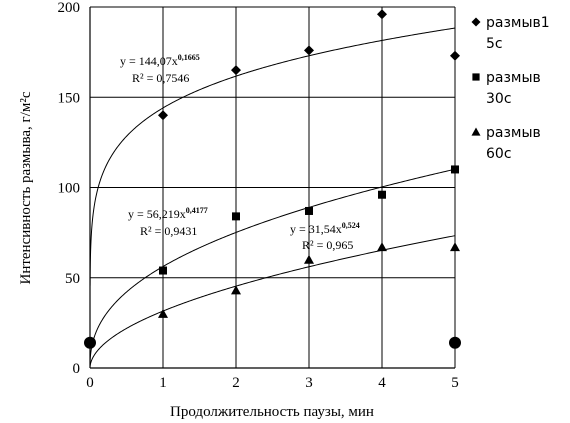 The image size is (570, 423). Describe the element at coordinates (499, 154) in the screenshot. I see `legend-label-suffix: 60с` at that location.